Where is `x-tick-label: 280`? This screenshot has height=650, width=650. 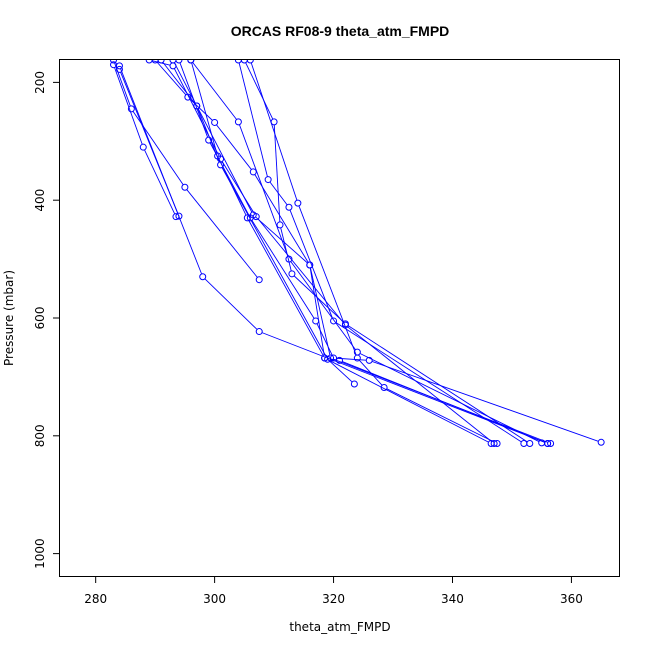 x-tick-label: 280 is located at coordinates (95, 599).